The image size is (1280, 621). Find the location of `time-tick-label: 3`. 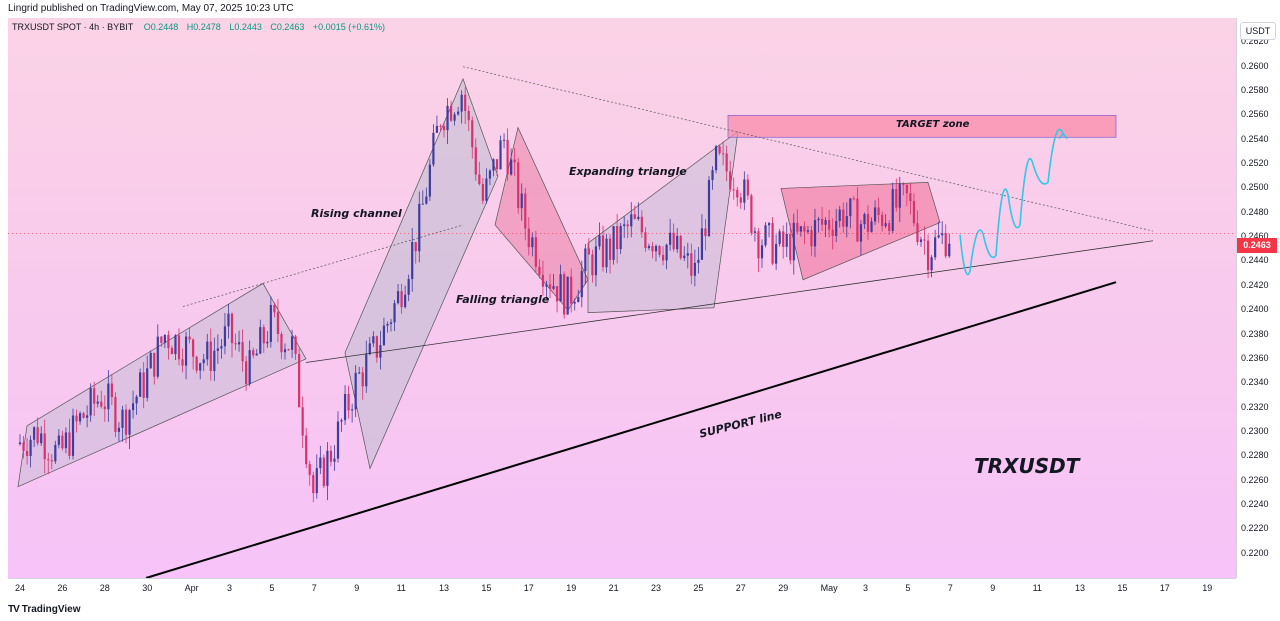

time-tick-label: 3 is located at coordinates (866, 588).